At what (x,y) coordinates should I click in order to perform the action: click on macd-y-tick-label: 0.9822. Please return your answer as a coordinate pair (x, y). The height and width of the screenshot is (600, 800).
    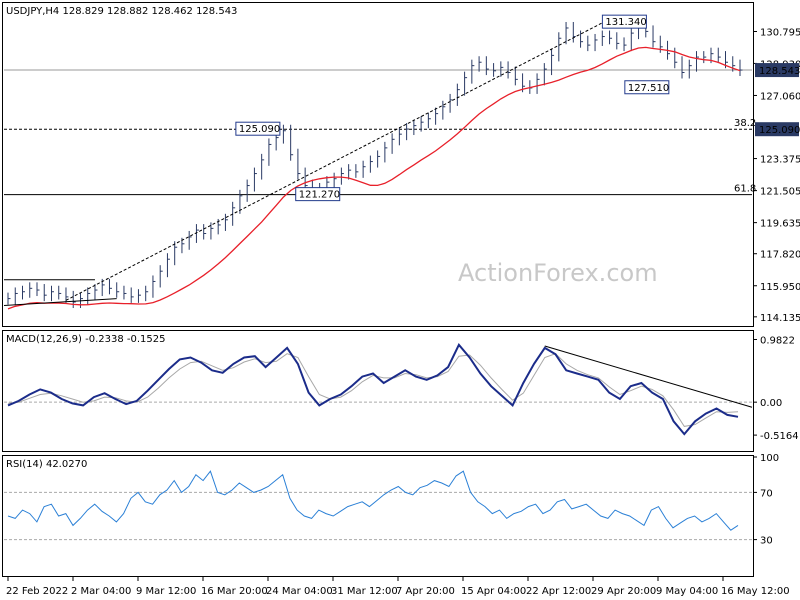
    Looking at the image, I should click on (777, 341).